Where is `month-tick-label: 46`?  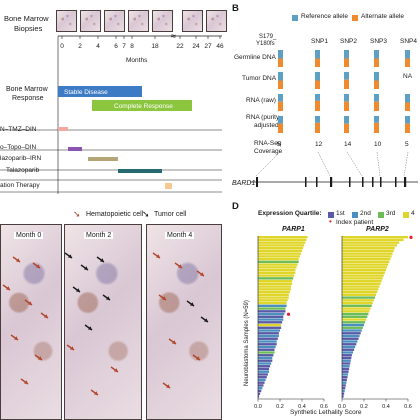
month-tick-label: 46 is located at coordinates (220, 46).